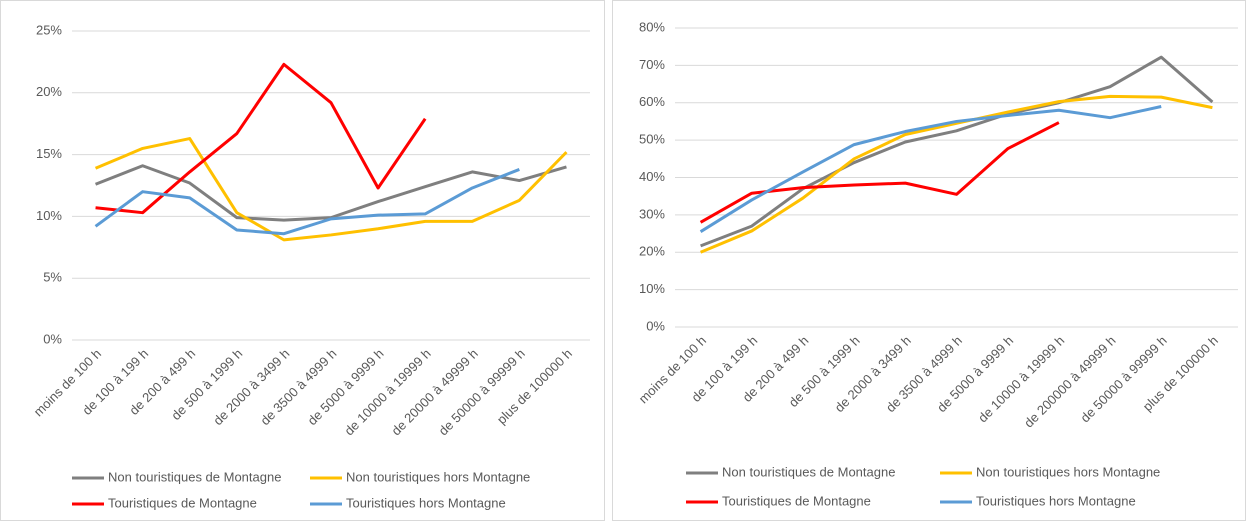 The height and width of the screenshot is (521, 1246). What do you see at coordinates (652, 213) in the screenshot?
I see `y-tick-label: 30%` at bounding box center [652, 213].